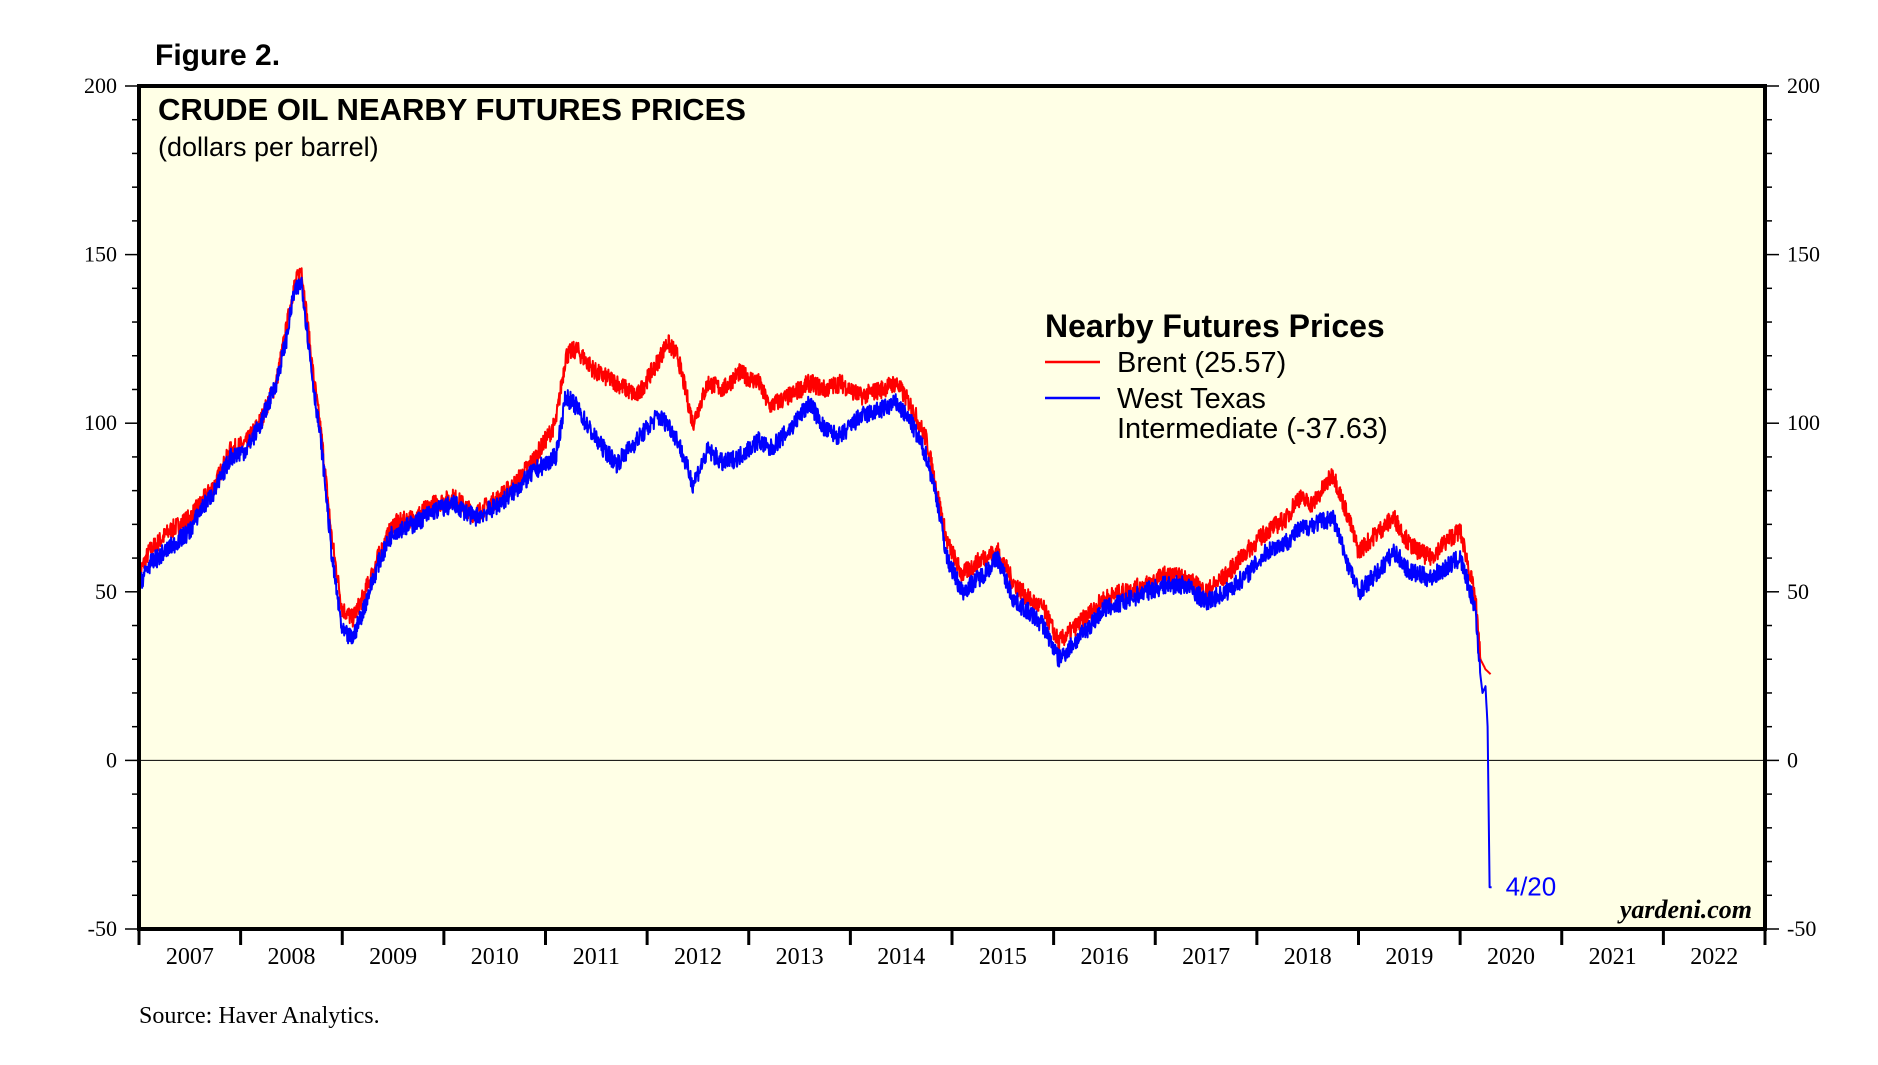 This screenshot has height=1065, width=1878. What do you see at coordinates (100, 422) in the screenshot?
I see `y-tick-label-left: 100` at bounding box center [100, 422].